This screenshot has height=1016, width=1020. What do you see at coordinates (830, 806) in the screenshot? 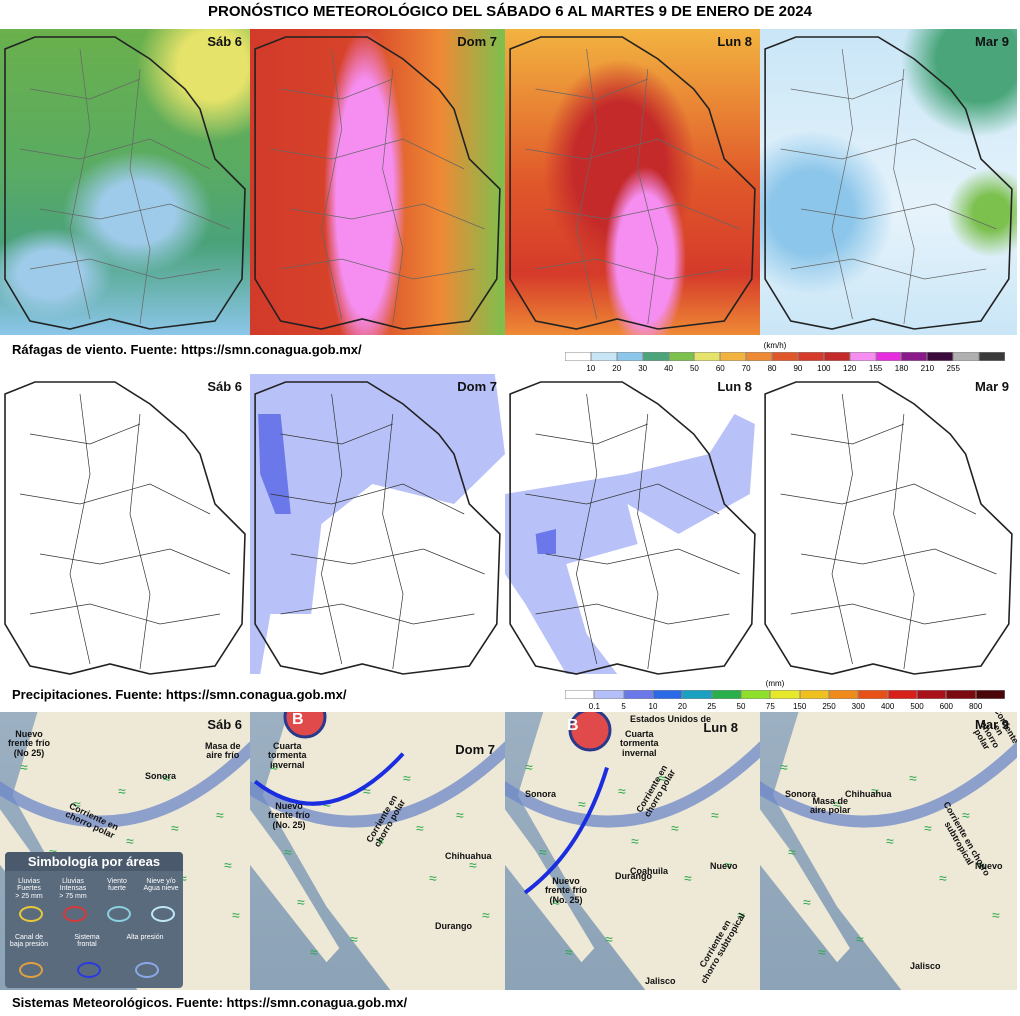
I see `map-annotation: Masa de aire polar` at bounding box center [830, 806].